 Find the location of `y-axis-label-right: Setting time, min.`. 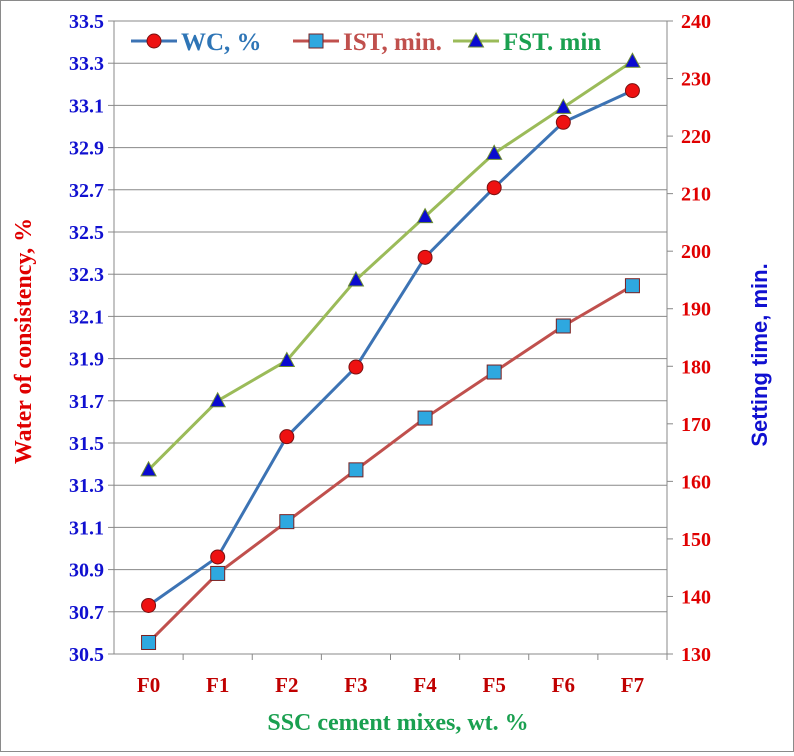

y-axis-label-right: Setting time, min. is located at coordinates (759, 354).